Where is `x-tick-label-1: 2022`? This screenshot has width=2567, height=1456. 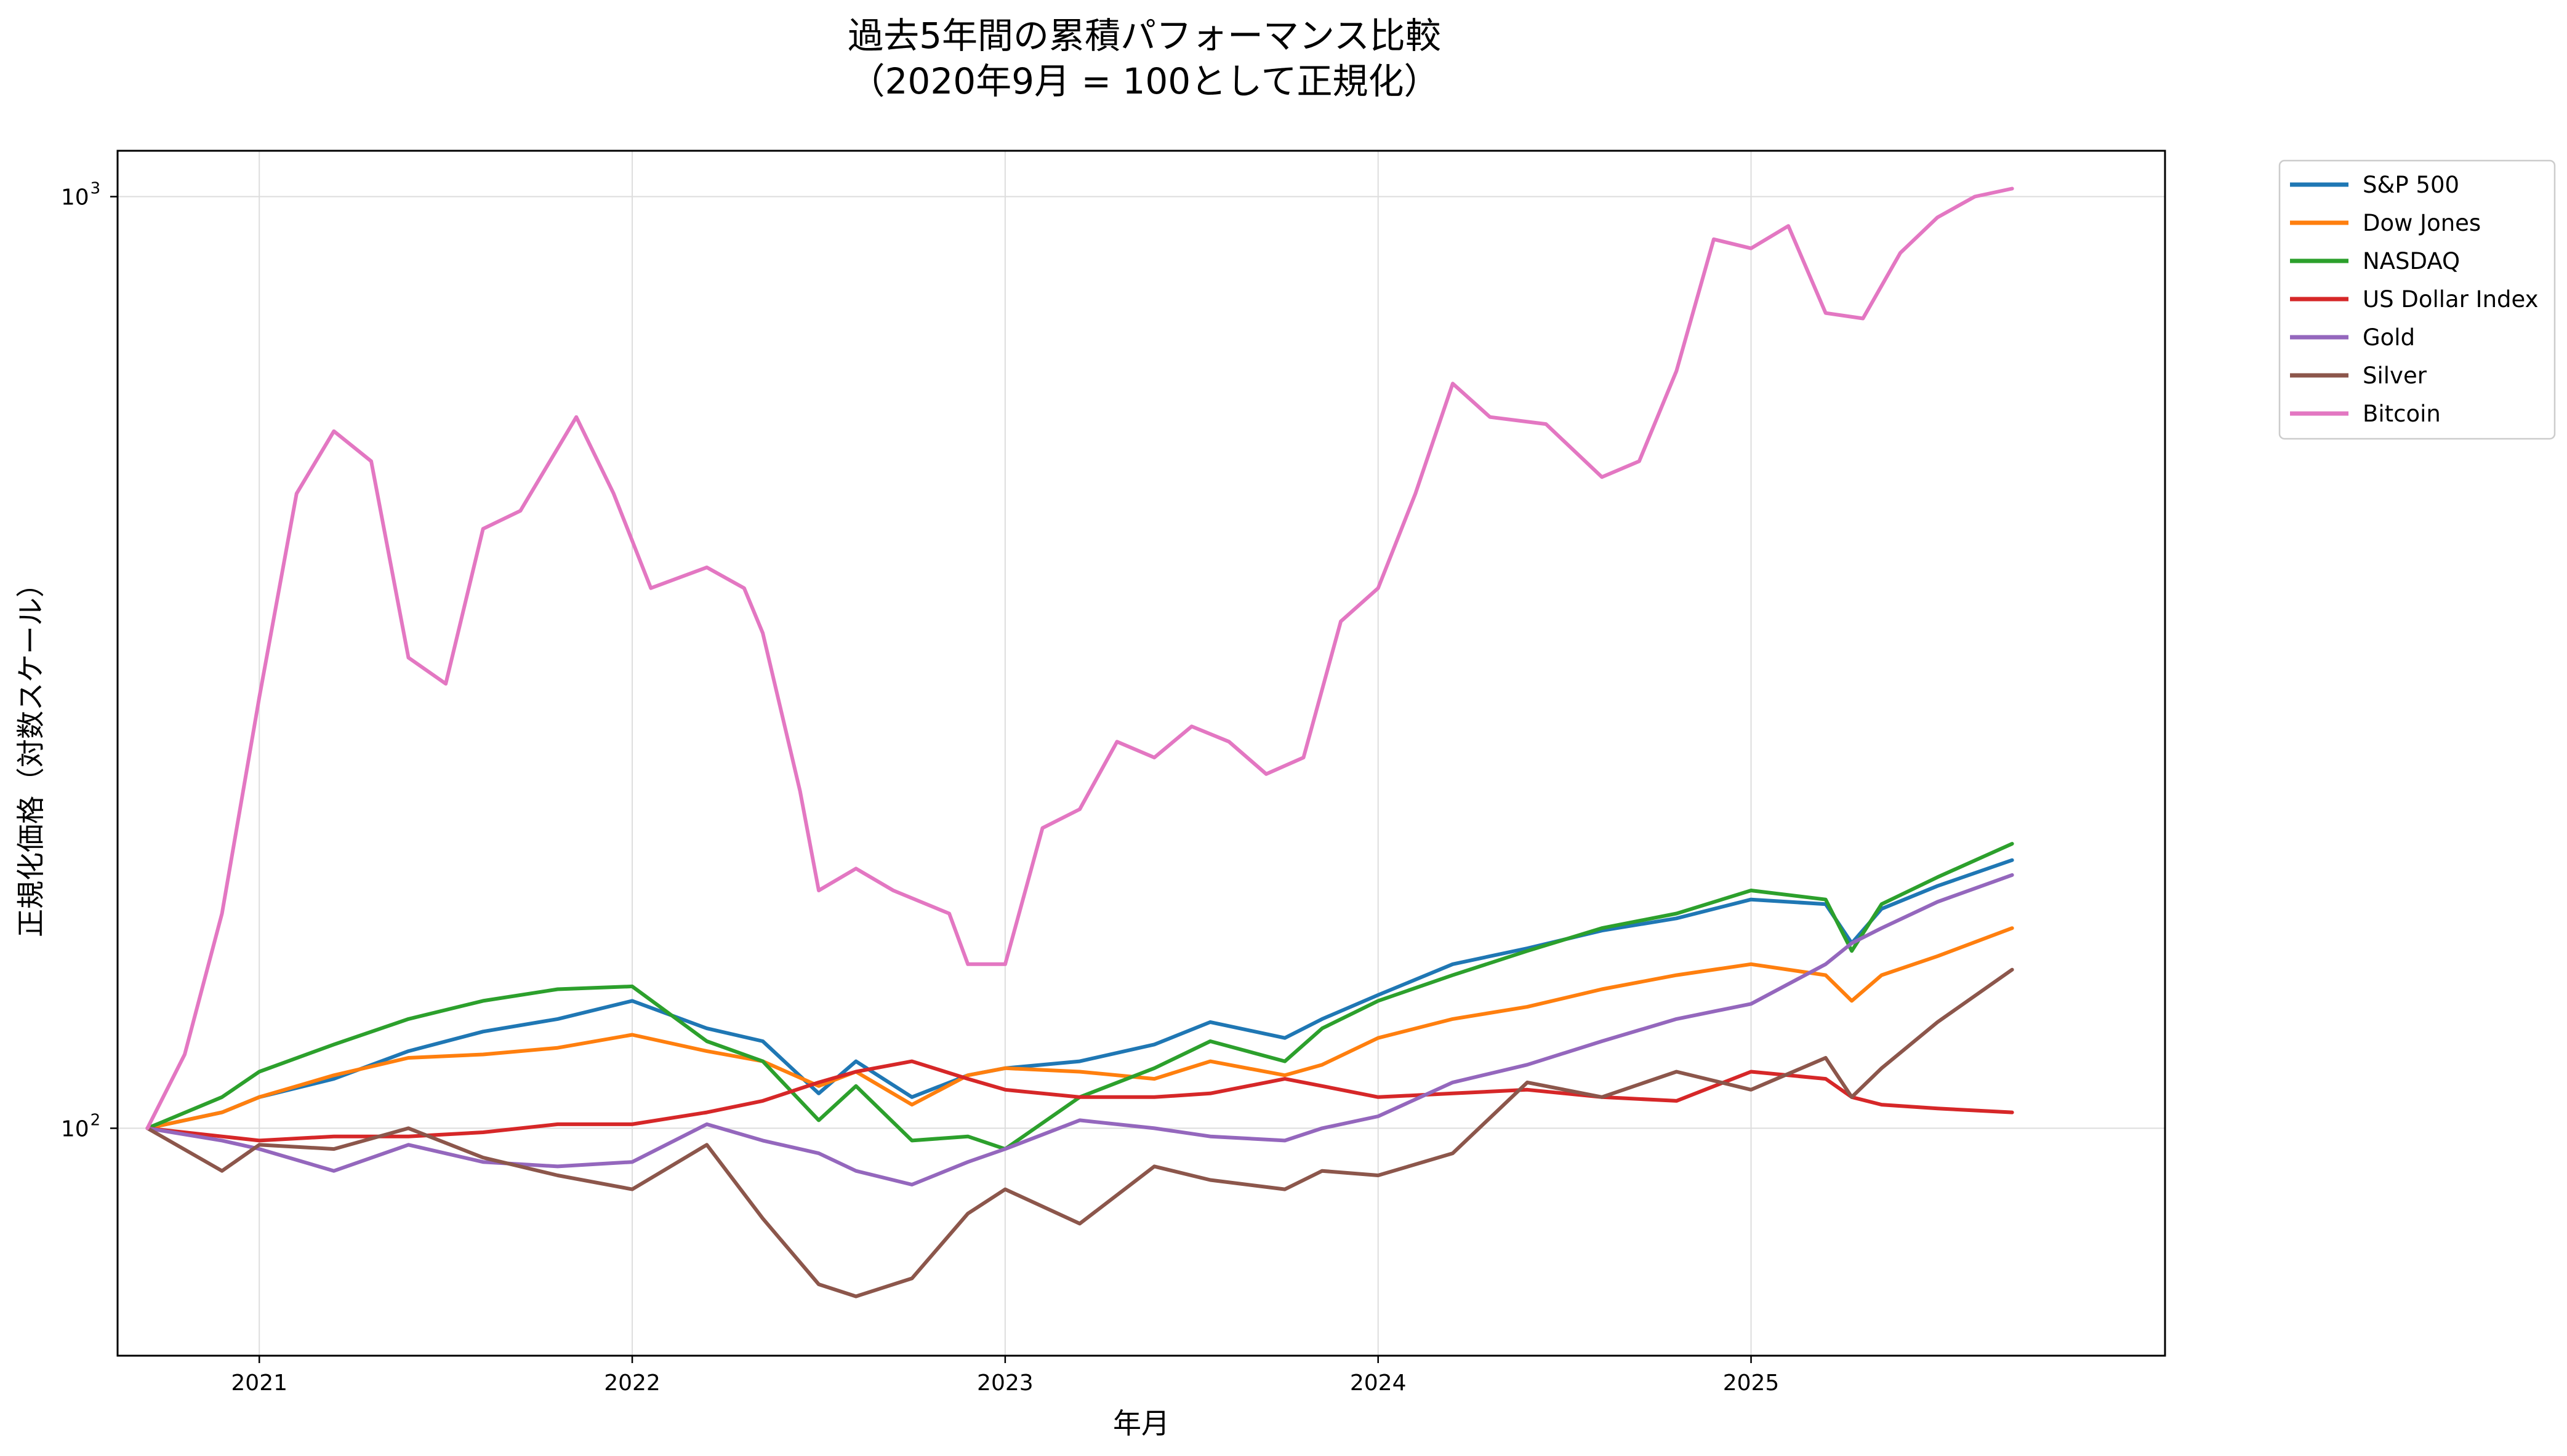 x-tick-label-1: 2022 is located at coordinates (632, 1383).